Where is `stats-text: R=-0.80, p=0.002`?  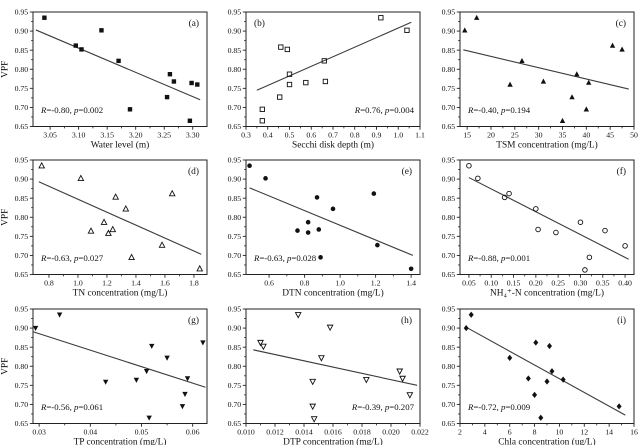
stats-text: R=-0.80, p=0.002 is located at coordinates (71, 110).